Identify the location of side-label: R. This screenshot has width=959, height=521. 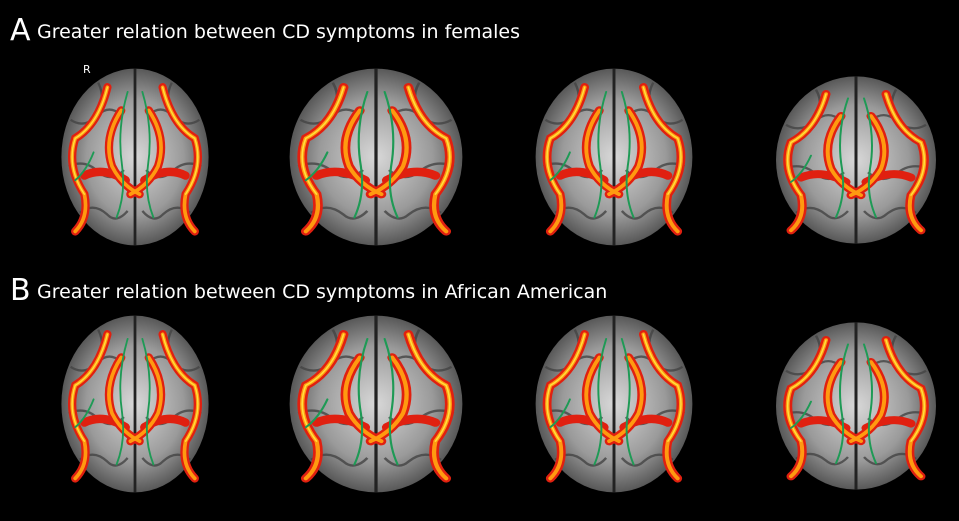
(87, 69).